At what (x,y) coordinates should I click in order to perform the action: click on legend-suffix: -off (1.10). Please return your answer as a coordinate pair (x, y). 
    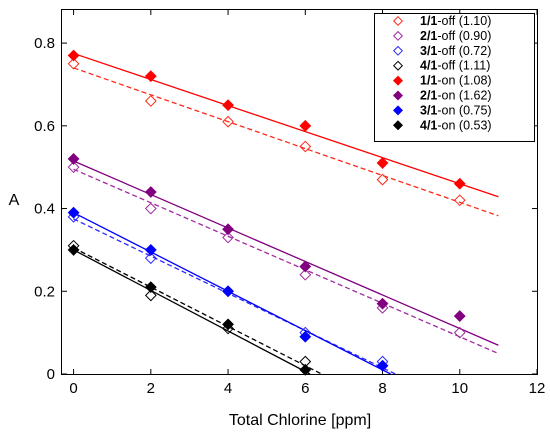
    Looking at the image, I should click on (464, 21).